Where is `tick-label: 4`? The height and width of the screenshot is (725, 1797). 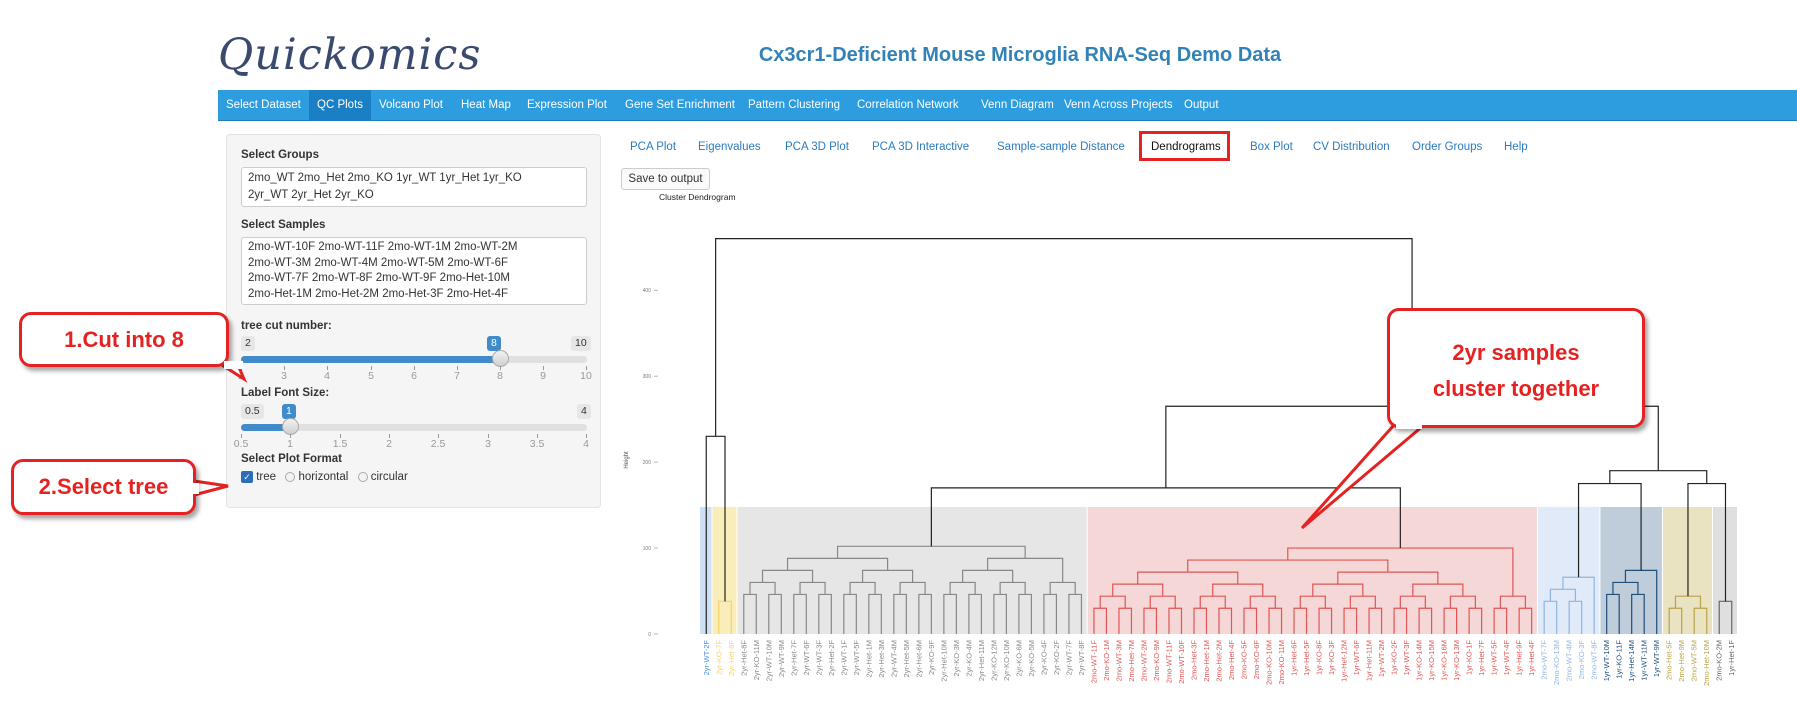 tick-label: 4 is located at coordinates (586, 444).